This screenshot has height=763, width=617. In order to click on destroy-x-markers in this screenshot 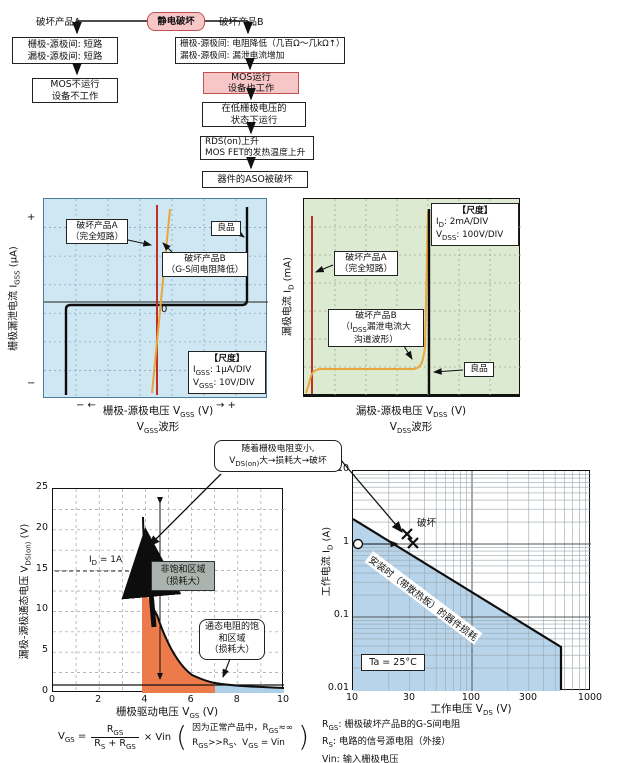, I will do `click(410, 538)`.